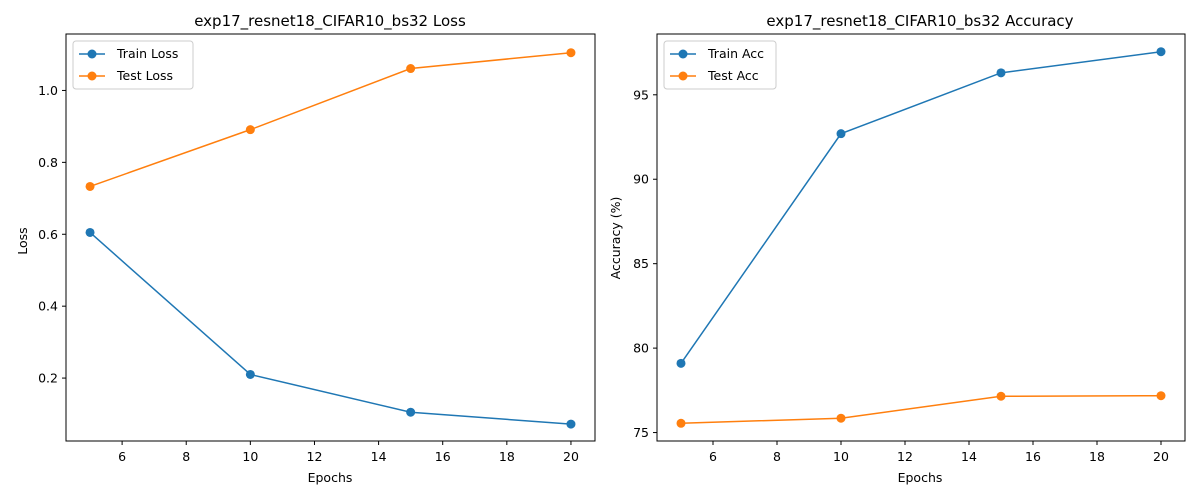 The width and height of the screenshot is (1200, 500). What do you see at coordinates (507, 456) in the screenshot?
I see `loss-x-tick-label: 18` at bounding box center [507, 456].